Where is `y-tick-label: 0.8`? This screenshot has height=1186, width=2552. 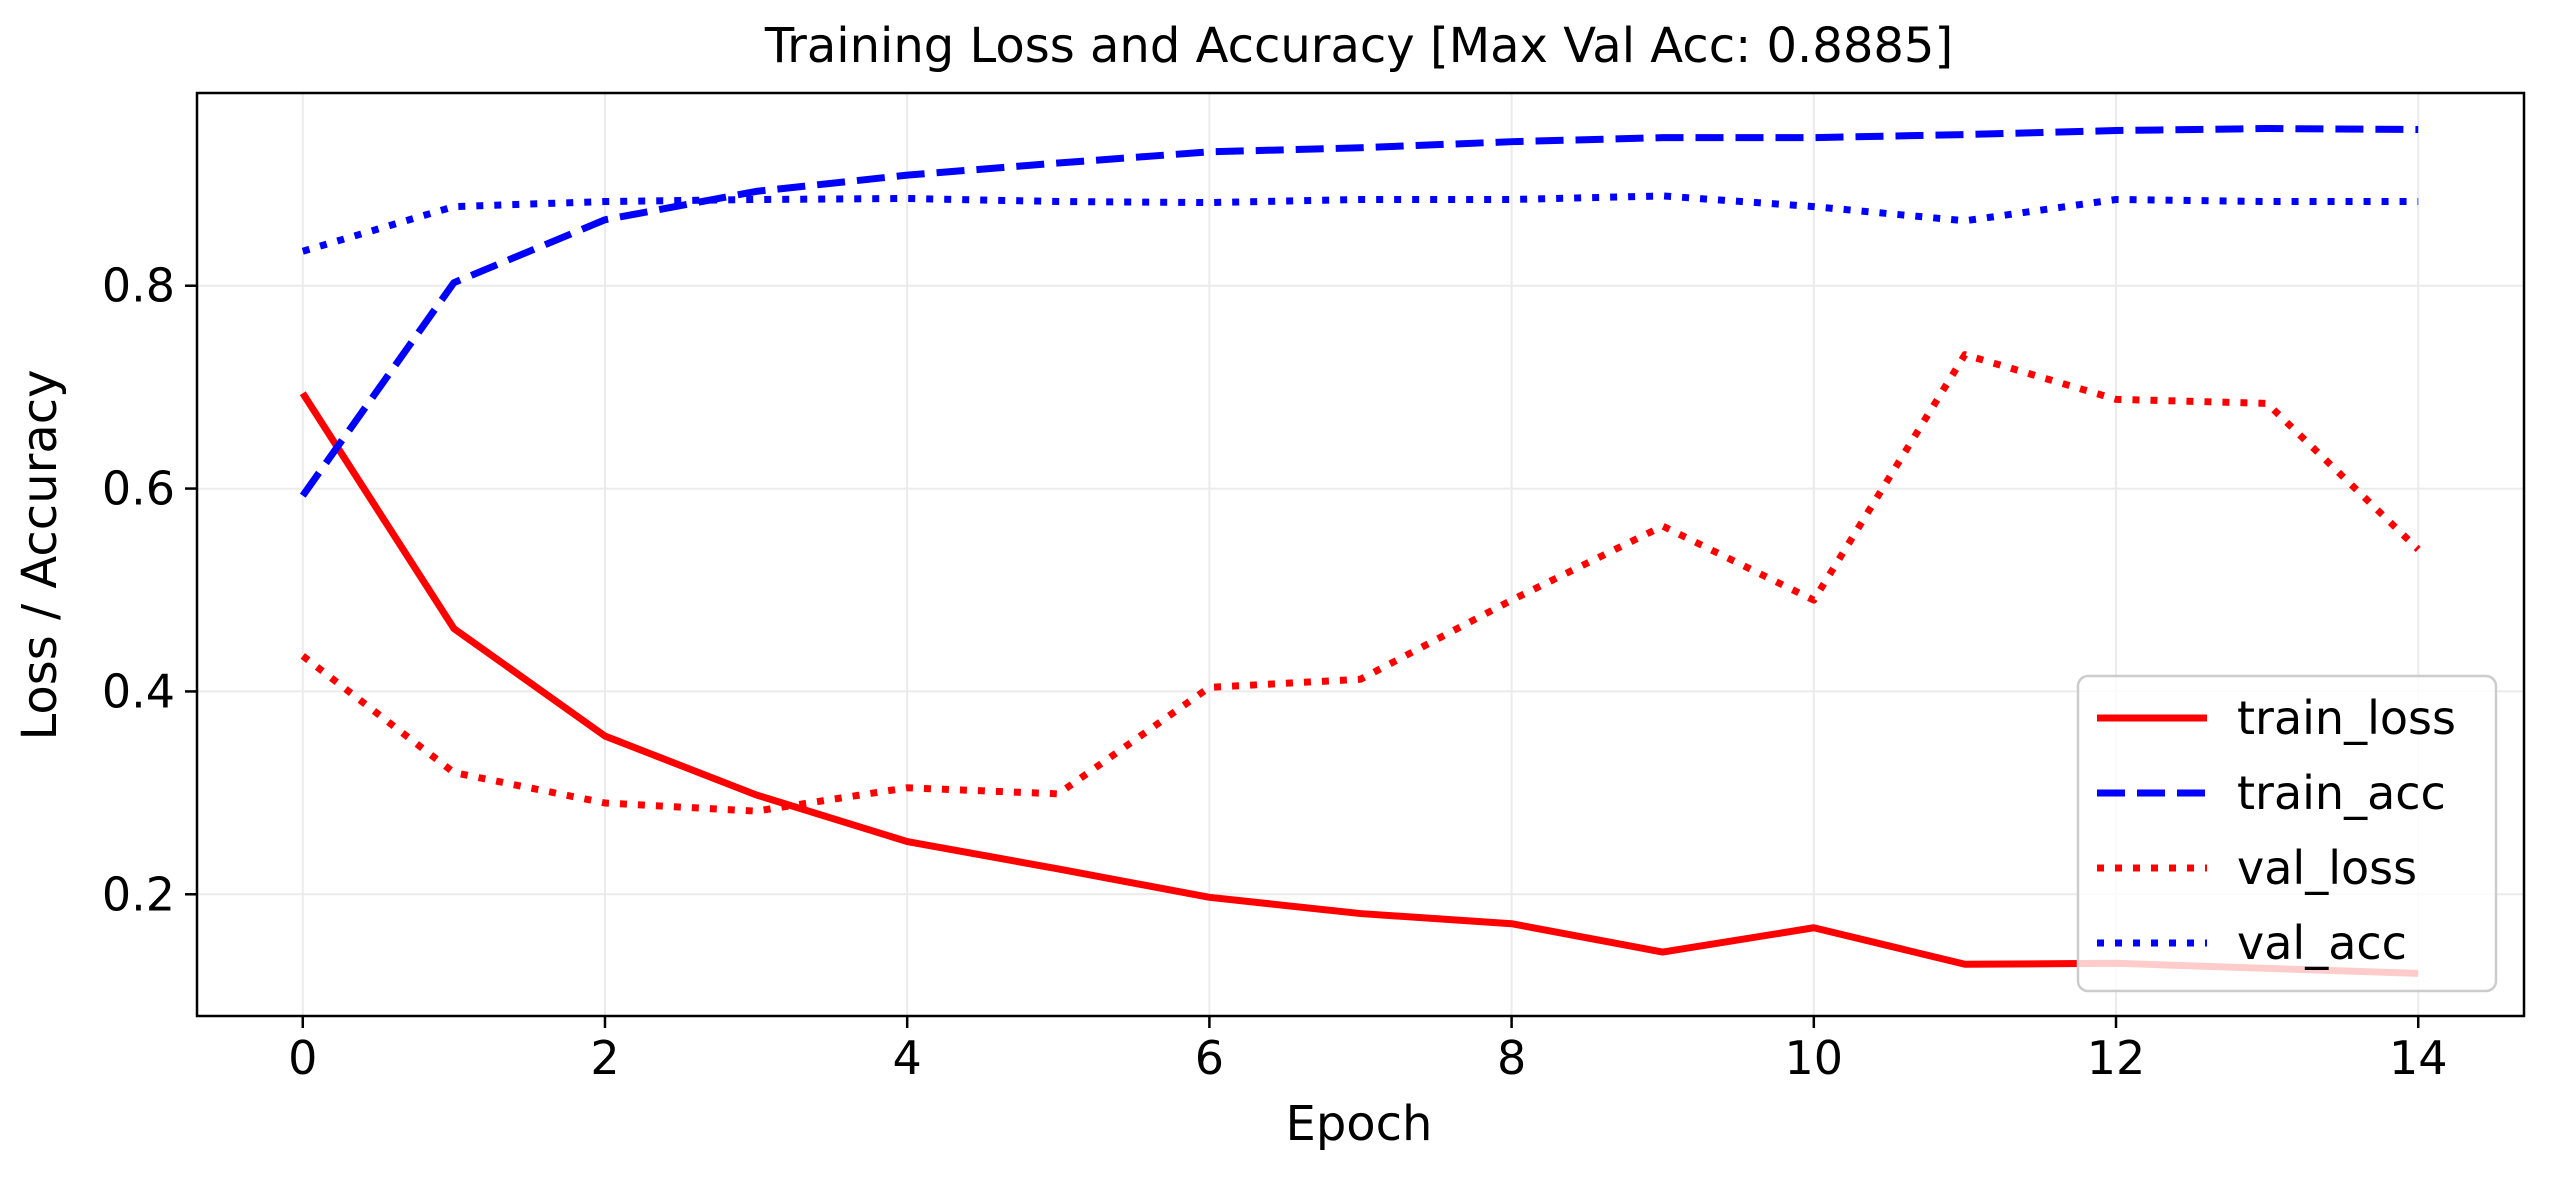
y-tick-label: 0.8 is located at coordinates (138, 286).